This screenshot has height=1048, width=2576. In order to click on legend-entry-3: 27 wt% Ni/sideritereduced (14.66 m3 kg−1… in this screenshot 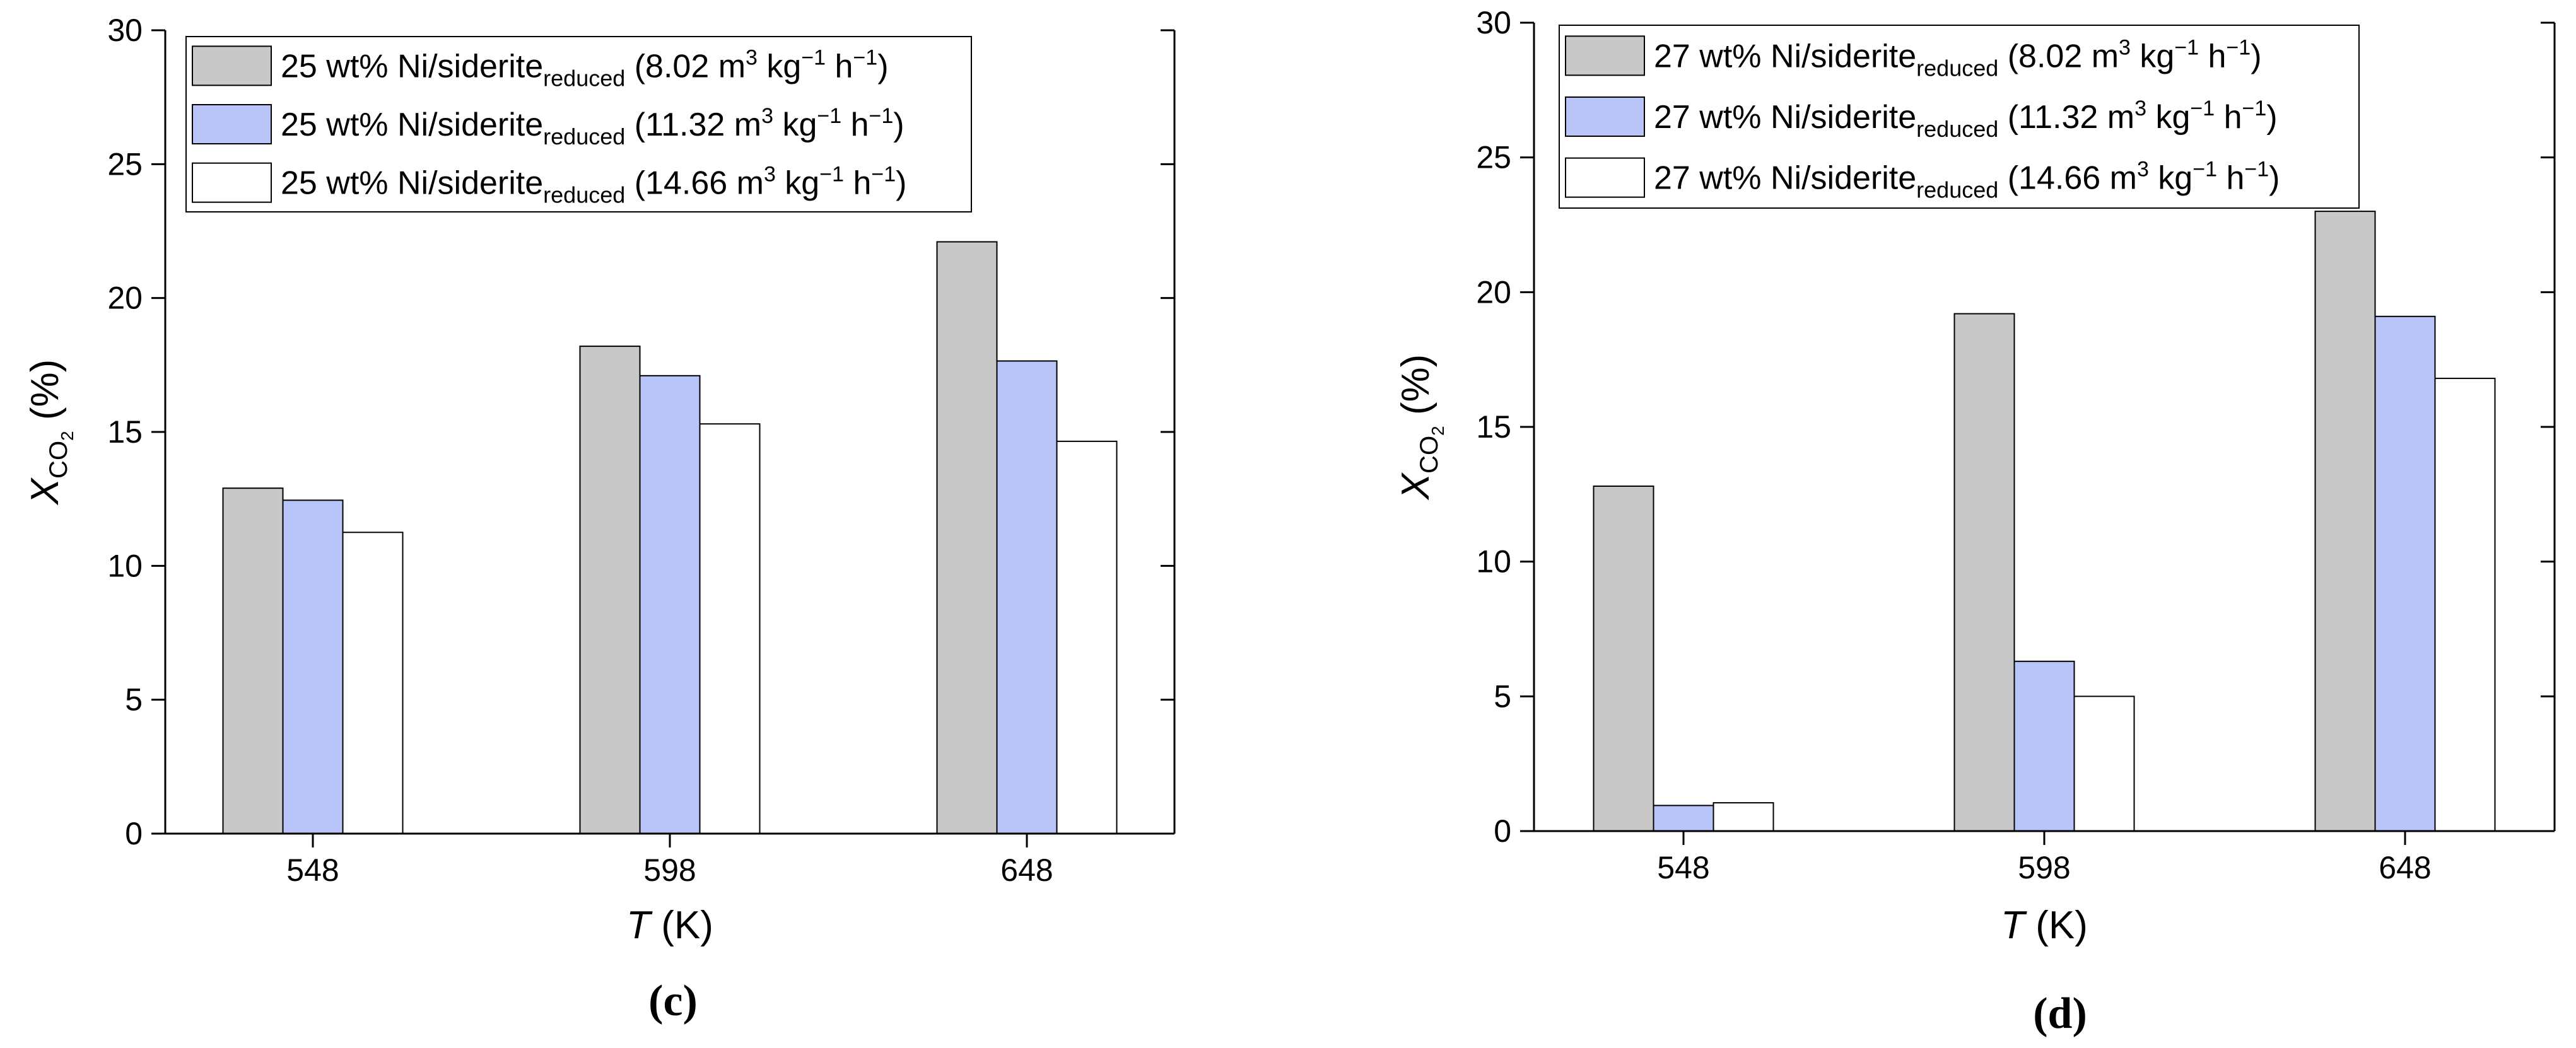, I will do `click(1967, 180)`.